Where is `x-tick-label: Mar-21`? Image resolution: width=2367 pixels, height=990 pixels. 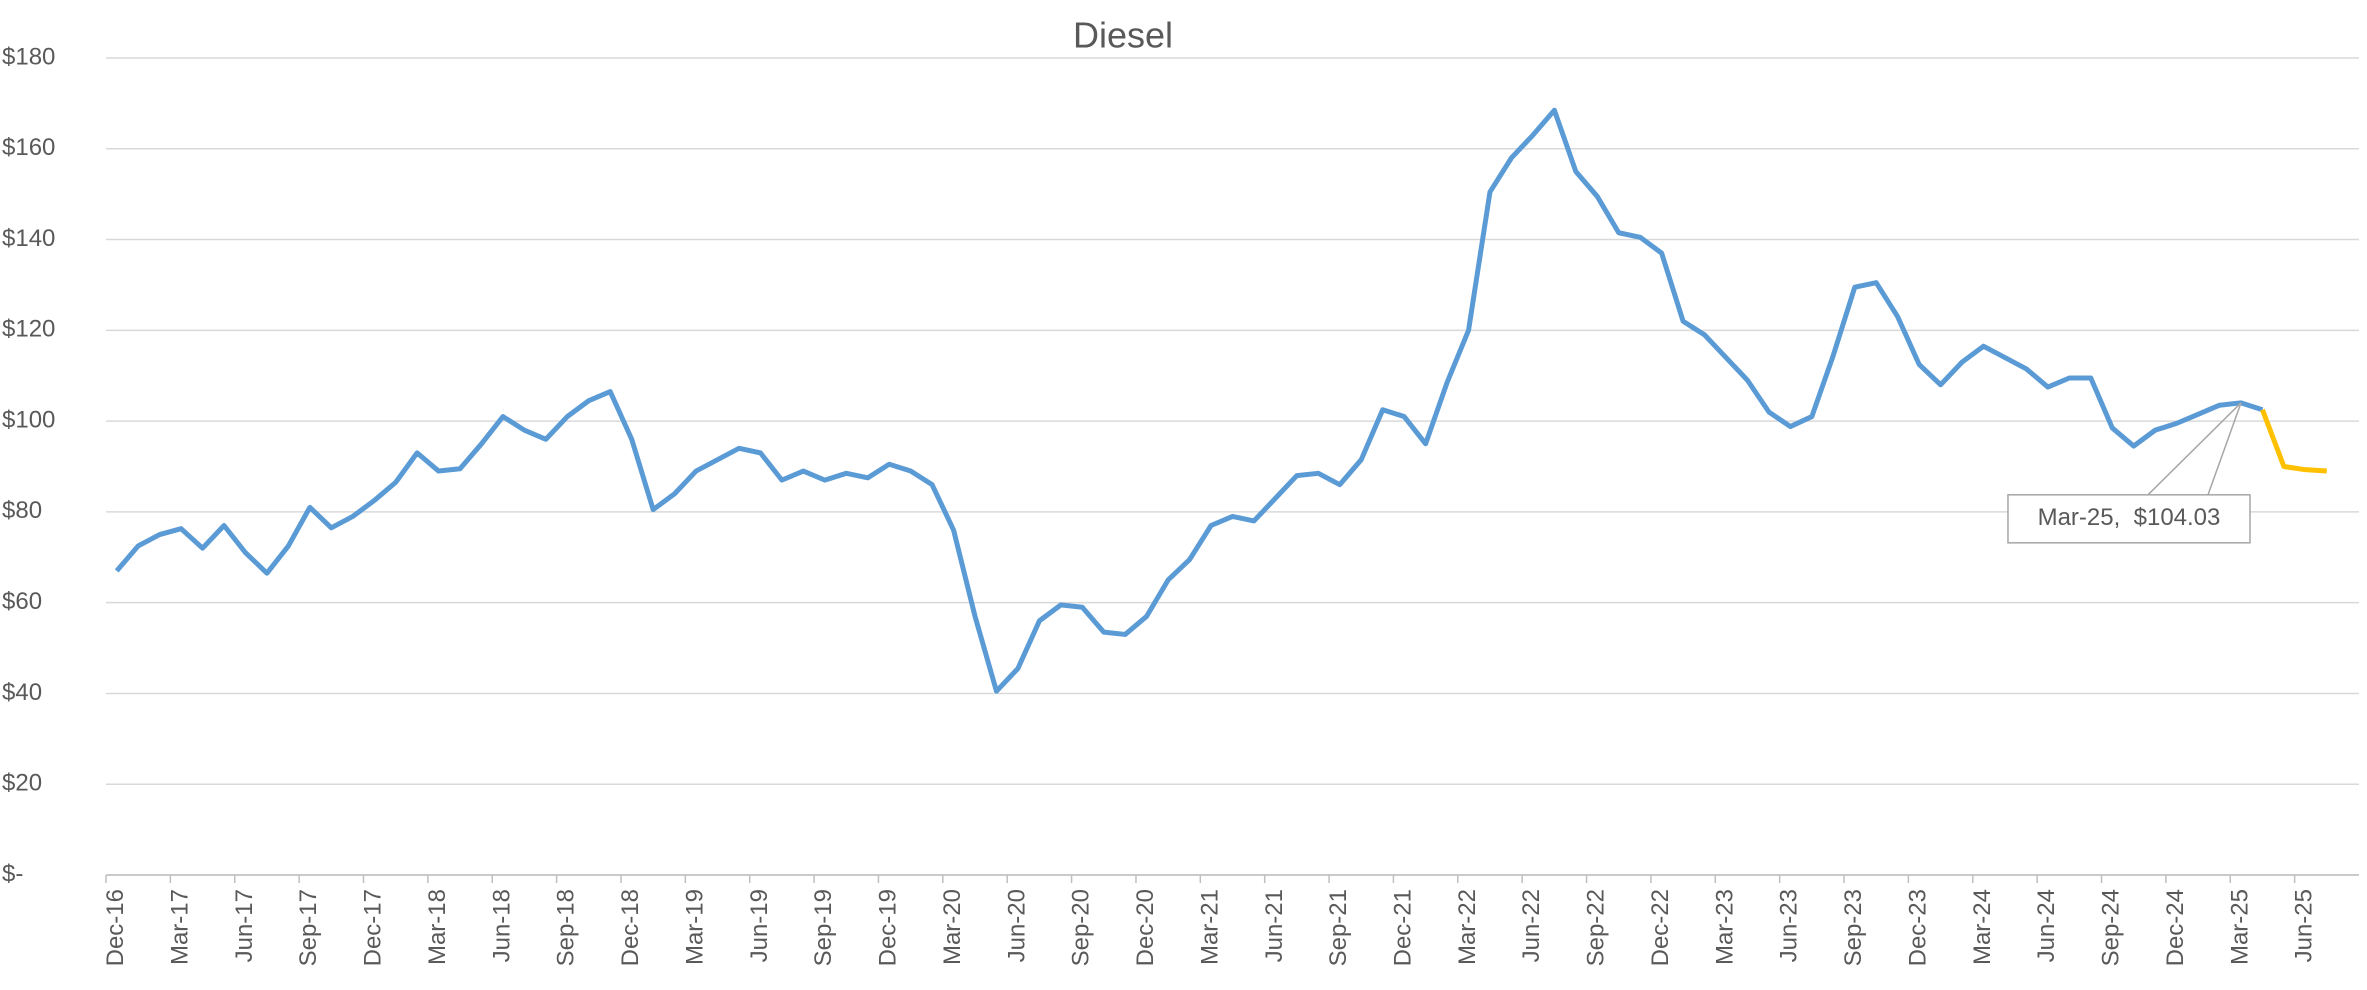 x-tick-label: Mar-21 is located at coordinates (1209, 927).